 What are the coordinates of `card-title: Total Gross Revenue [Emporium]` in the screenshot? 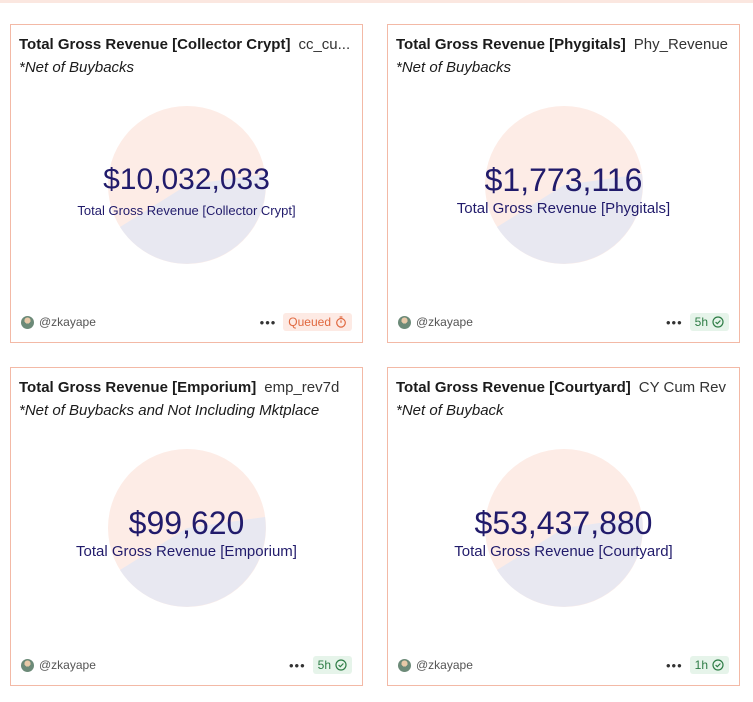 It's located at (138, 387).